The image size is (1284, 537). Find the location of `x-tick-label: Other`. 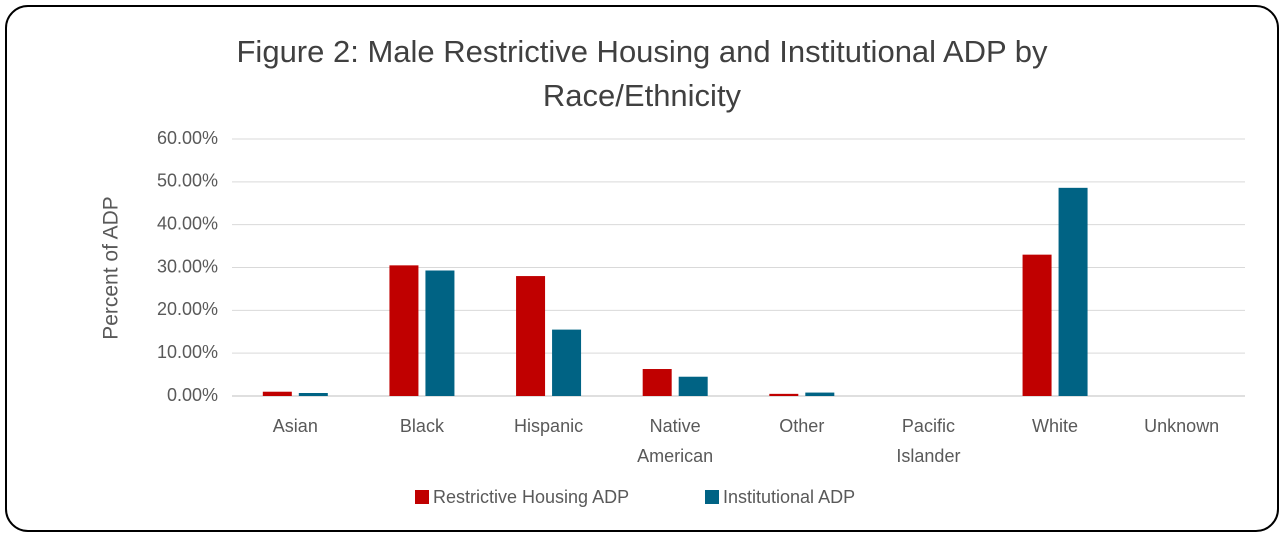

x-tick-label: Other is located at coordinates (801, 426).